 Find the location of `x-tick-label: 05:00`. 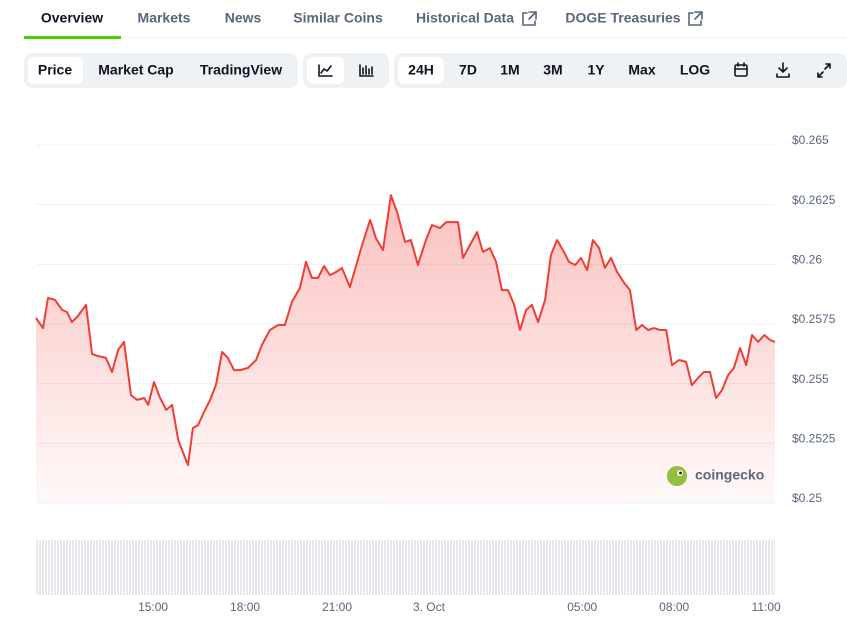

x-tick-label: 05:00 is located at coordinates (582, 607).